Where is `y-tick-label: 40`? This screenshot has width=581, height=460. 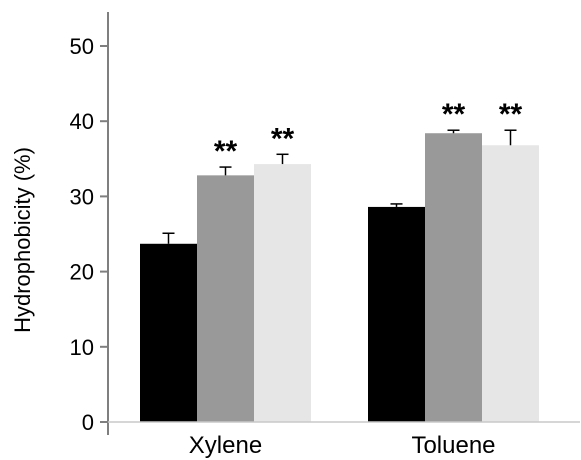 y-tick-label: 40 is located at coordinates (82, 121).